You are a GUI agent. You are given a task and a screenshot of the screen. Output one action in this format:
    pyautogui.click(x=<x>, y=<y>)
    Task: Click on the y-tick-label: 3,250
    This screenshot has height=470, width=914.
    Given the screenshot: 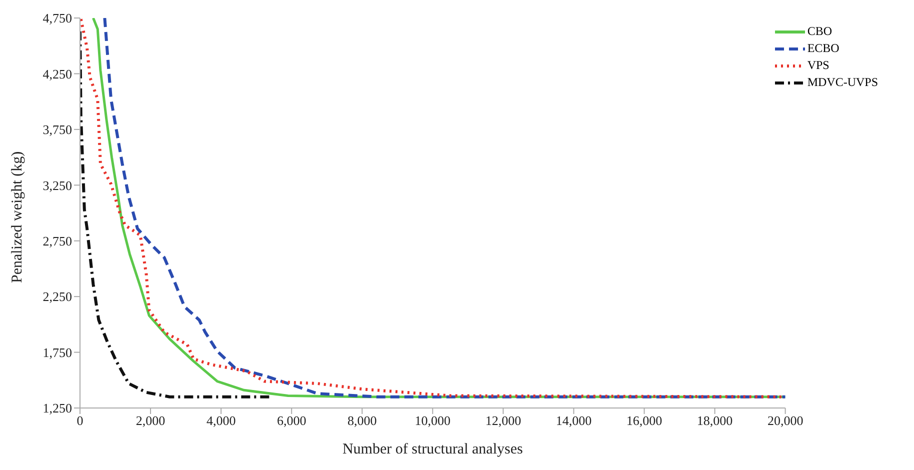 What is the action you would take?
    pyautogui.click(x=57, y=185)
    